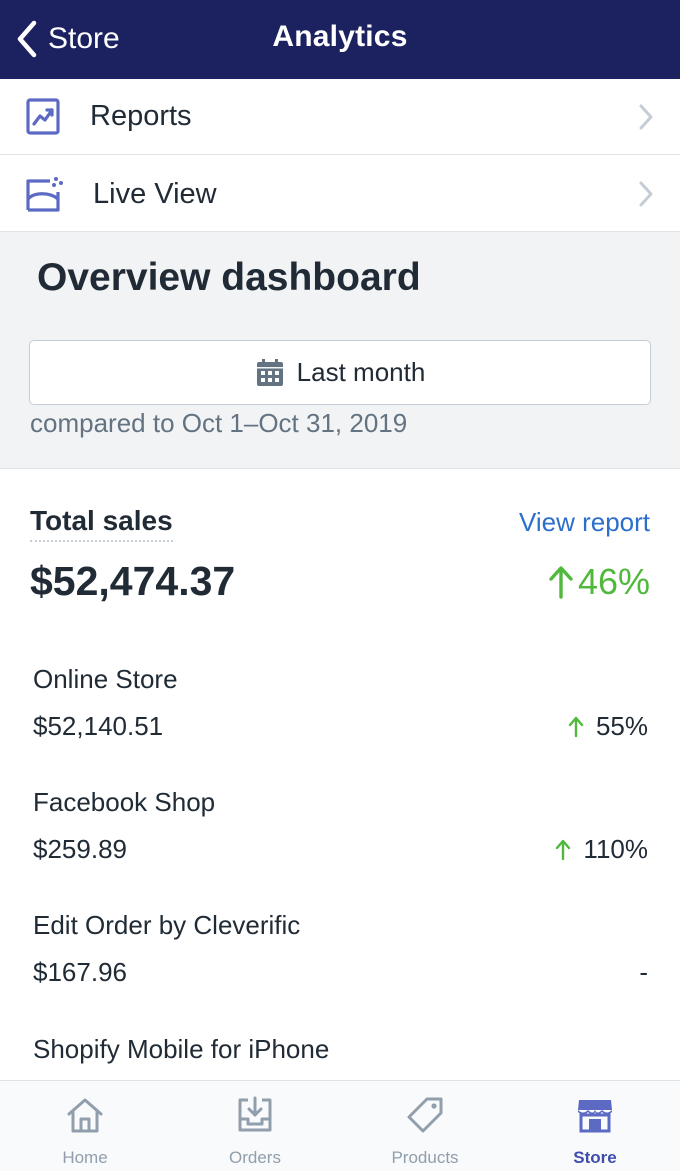 The width and height of the screenshot is (680, 1171). I want to click on channel-name: Online Store, so click(105, 679).